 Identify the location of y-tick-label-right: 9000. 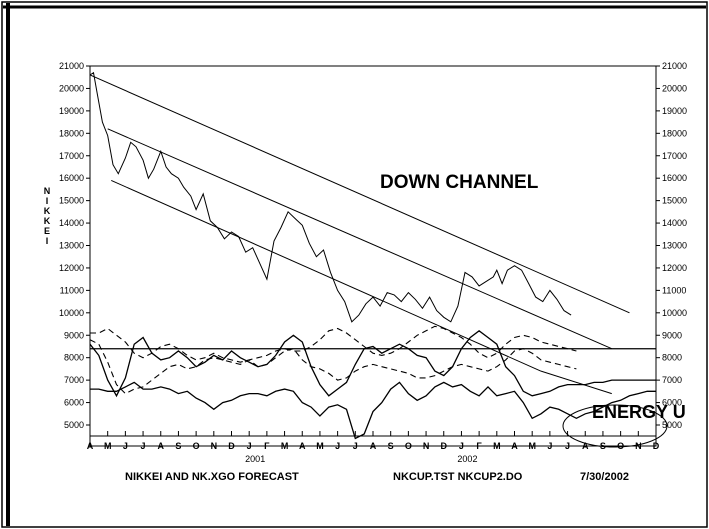
(672, 335).